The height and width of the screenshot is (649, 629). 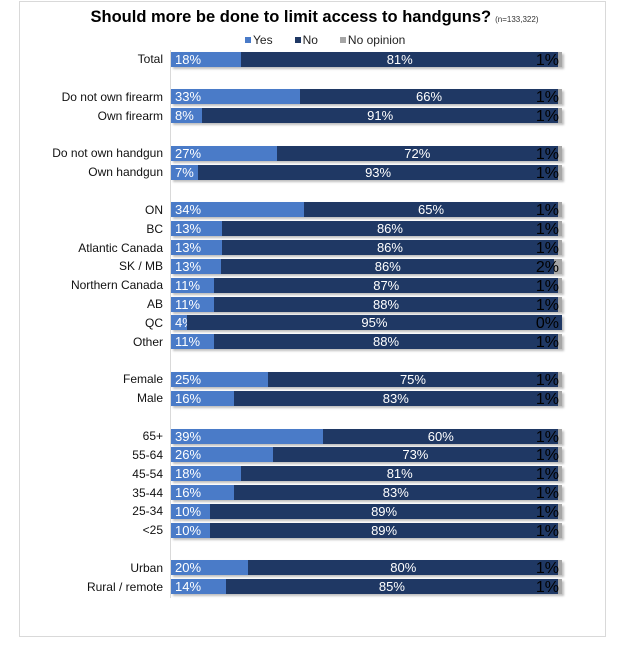 What do you see at coordinates (325, 40) in the screenshot?
I see `legend: Yes No No opinion` at bounding box center [325, 40].